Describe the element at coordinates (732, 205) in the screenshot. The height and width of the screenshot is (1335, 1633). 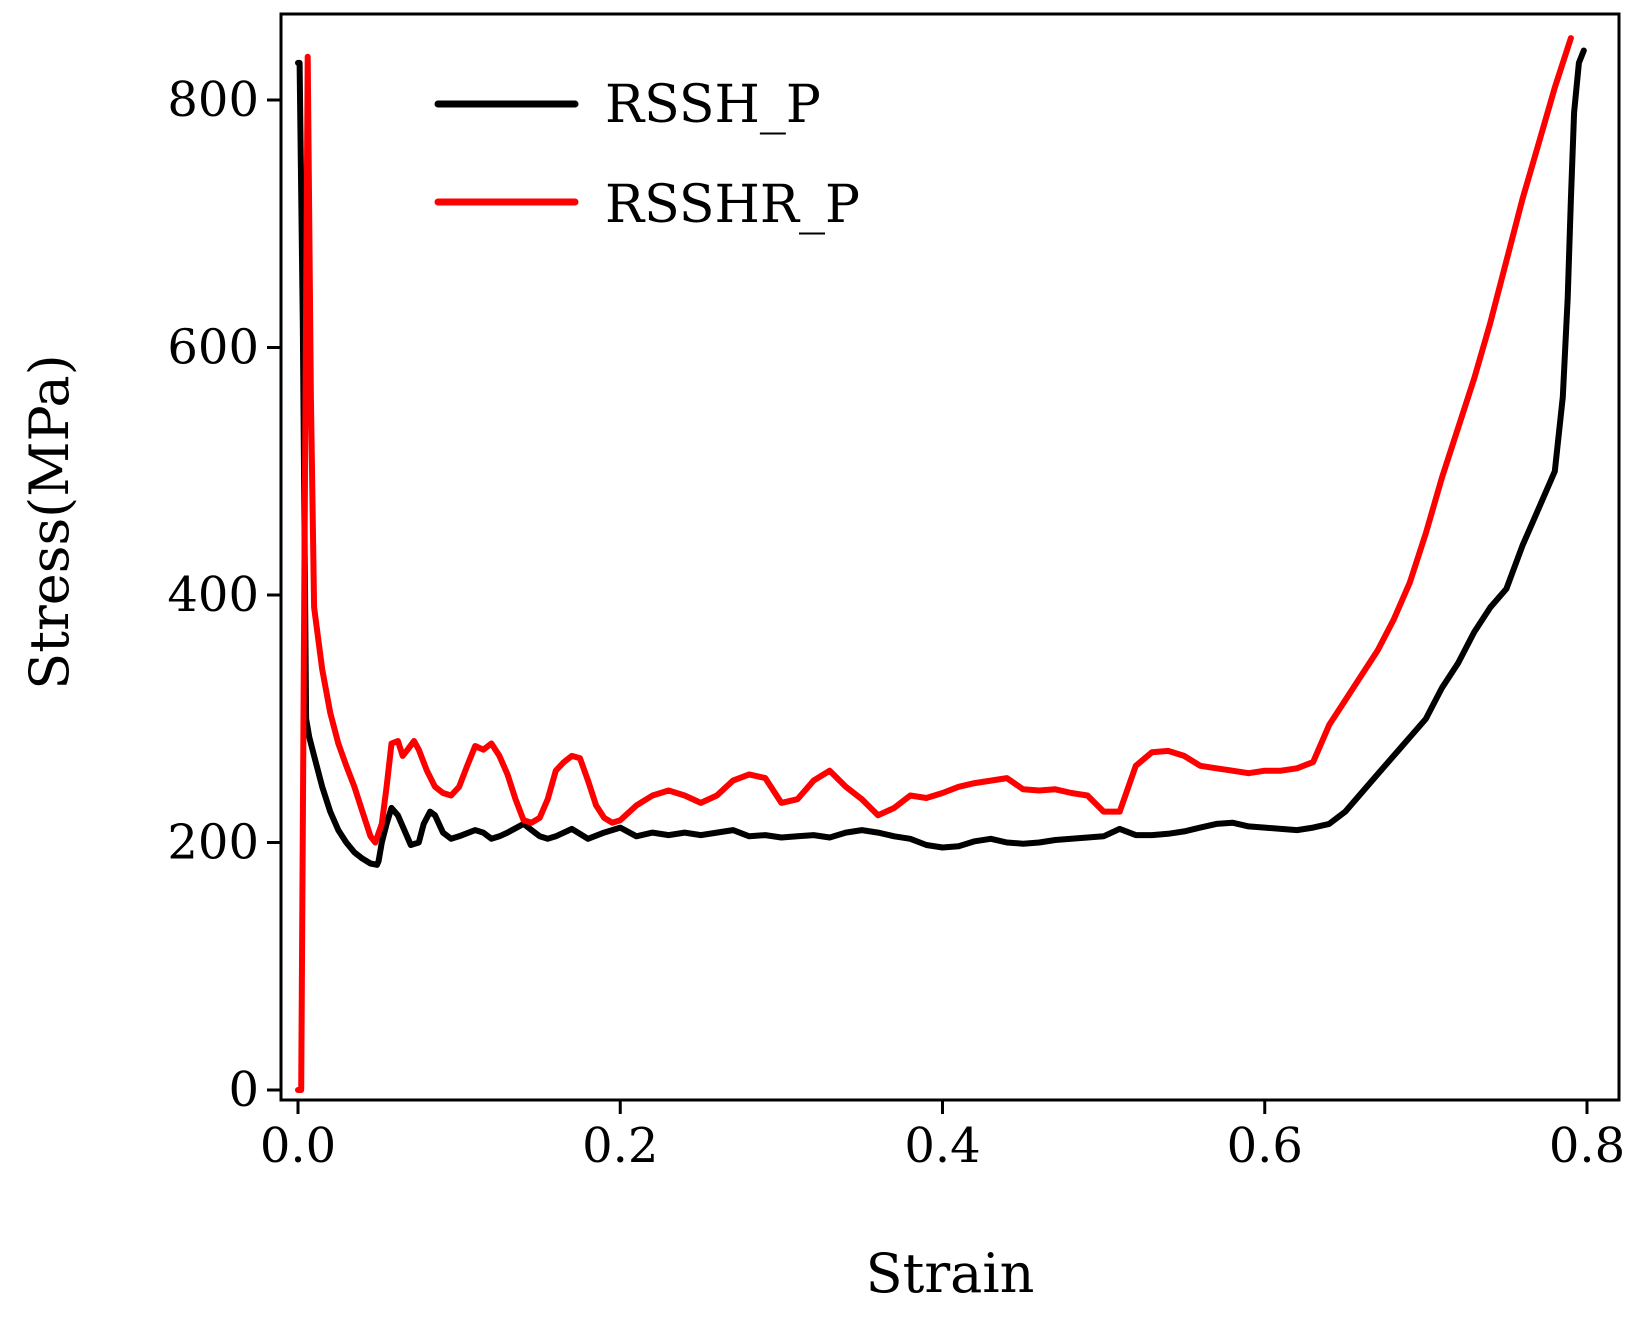
I see `legend-label-rsshr-p: RSSHR_P` at that location.